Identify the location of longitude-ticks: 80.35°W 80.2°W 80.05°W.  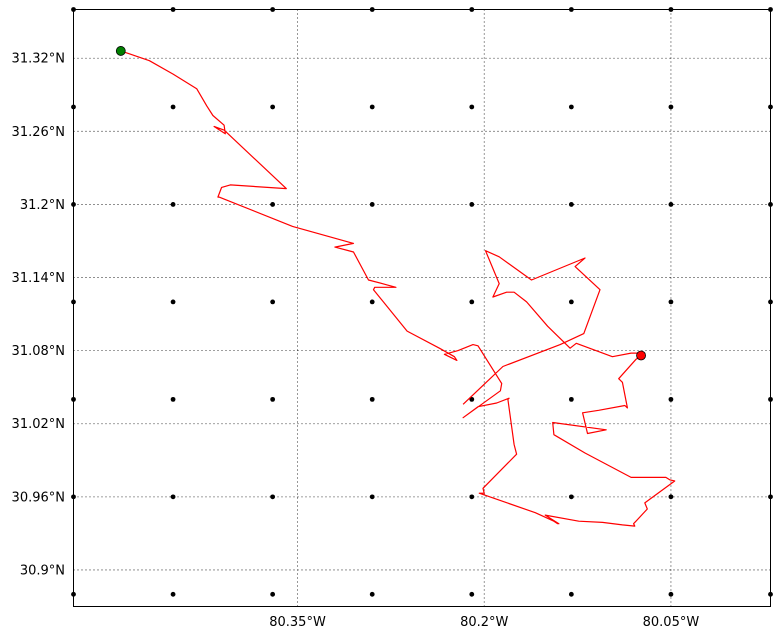
(484, 622).